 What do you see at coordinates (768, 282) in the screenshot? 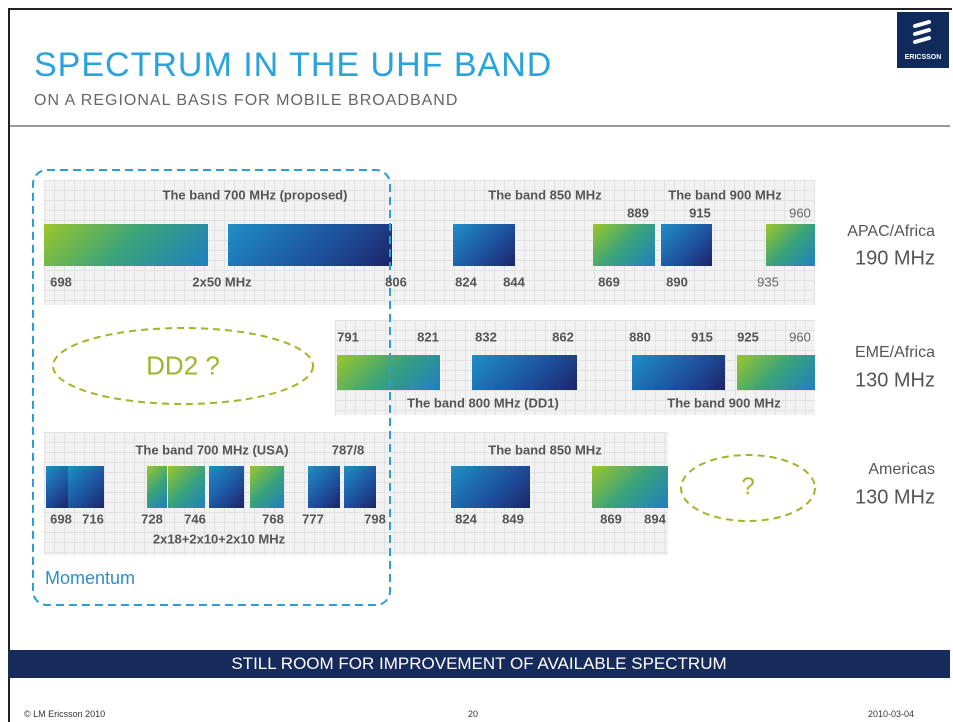
I see `spectrum-label: 935` at bounding box center [768, 282].